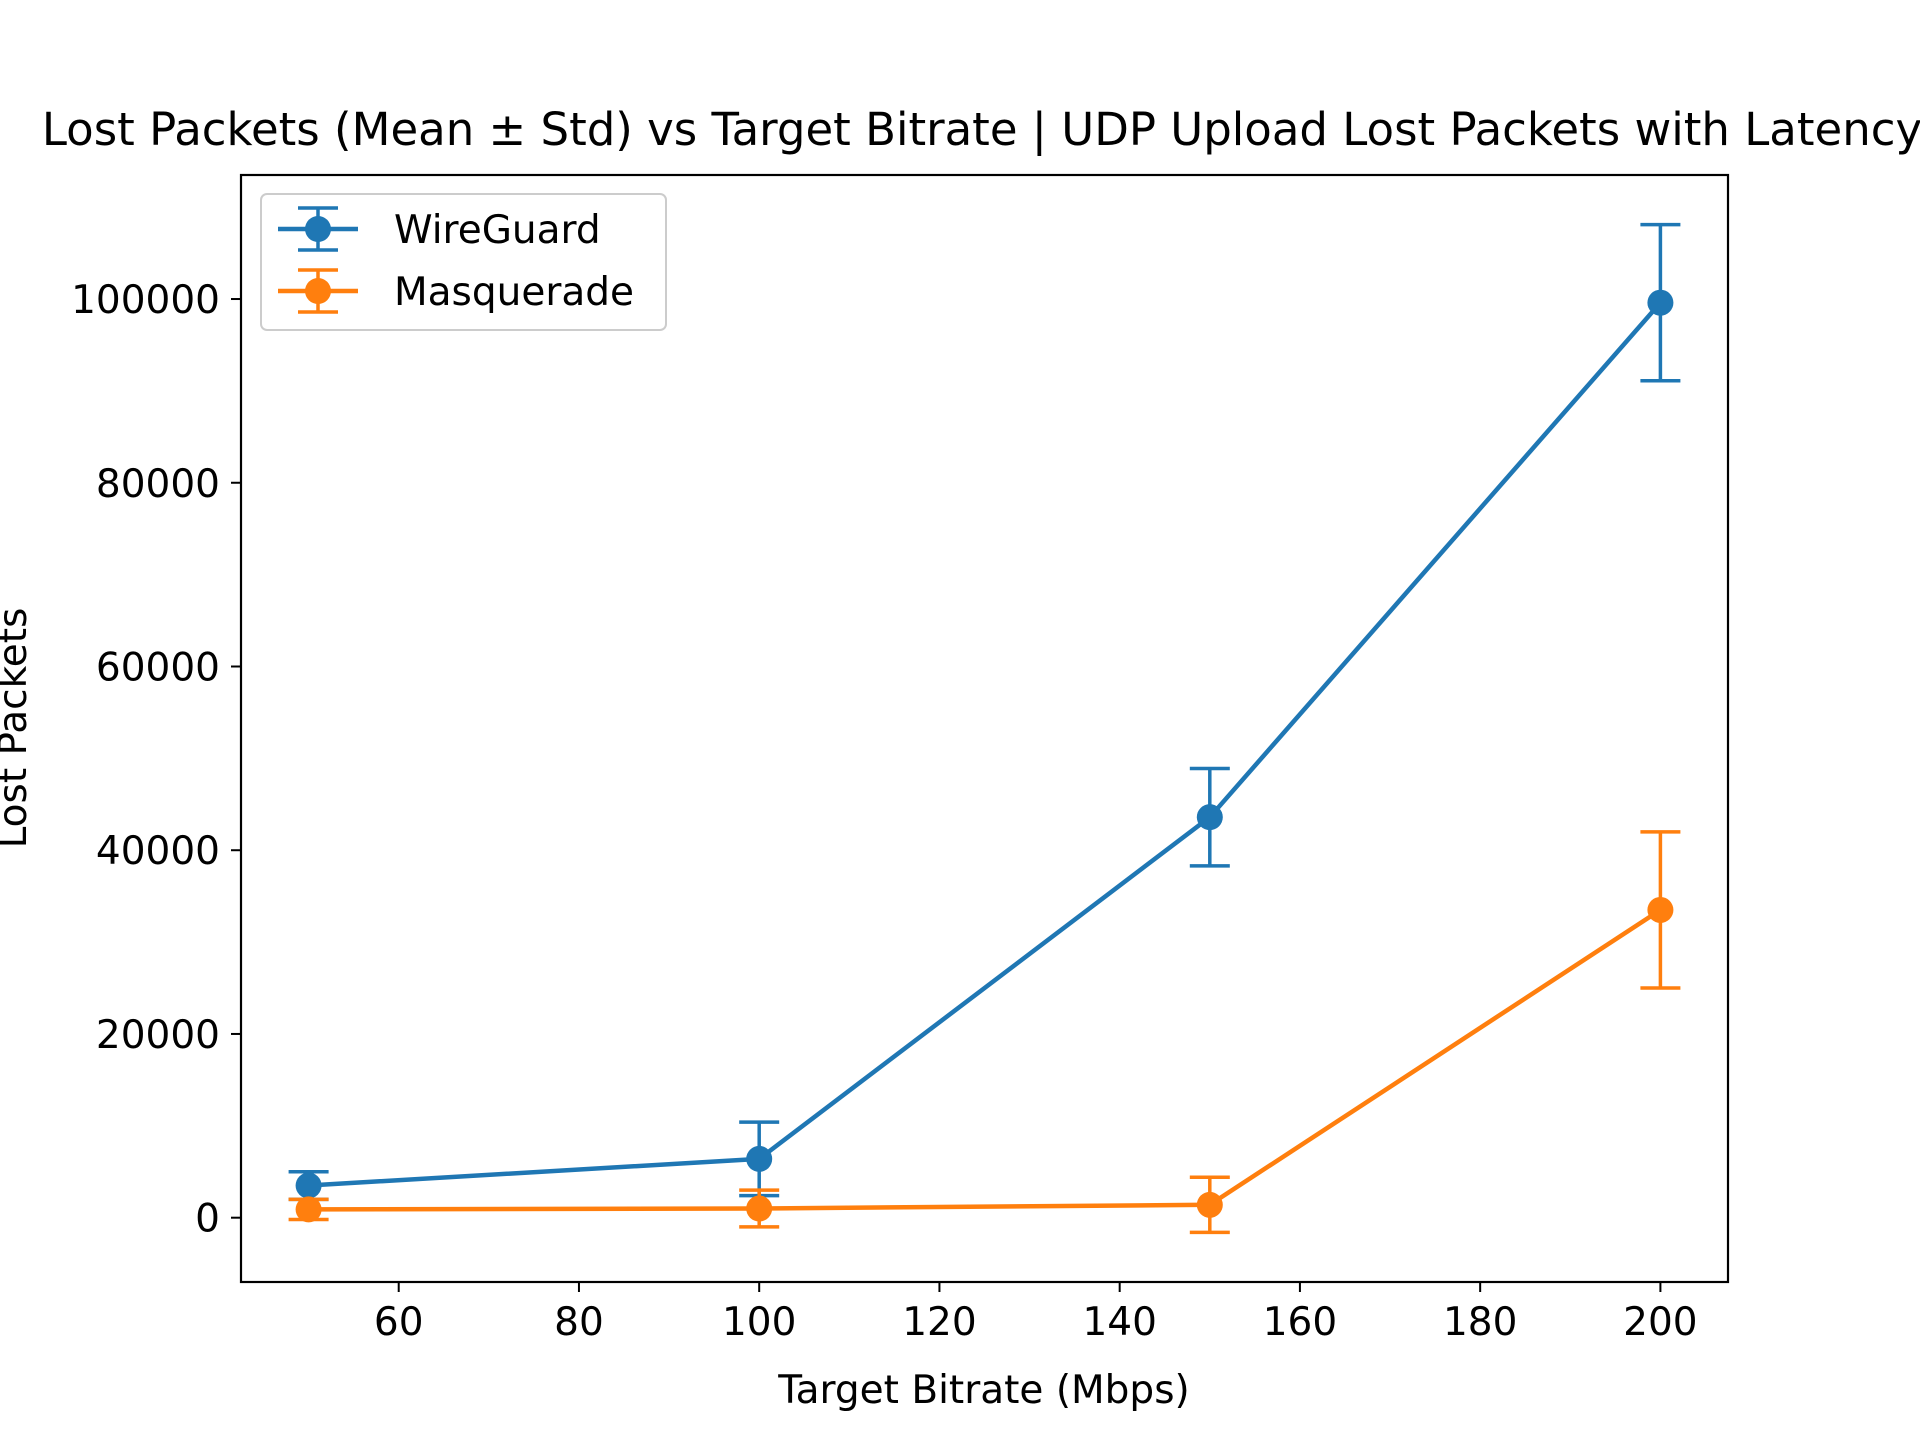 This screenshot has width=1920, height=1445. What do you see at coordinates (158, 484) in the screenshot?
I see `y-tick-label: 80000` at bounding box center [158, 484].